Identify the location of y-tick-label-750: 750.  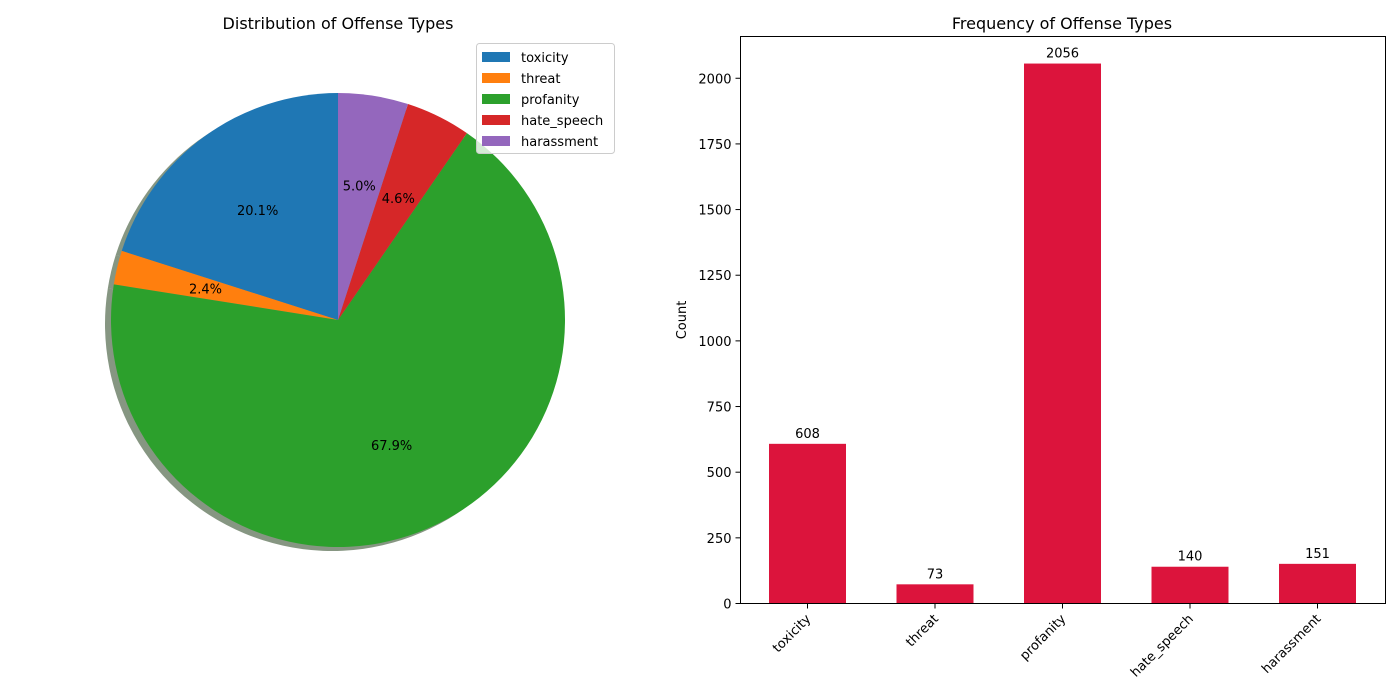
(719, 408).